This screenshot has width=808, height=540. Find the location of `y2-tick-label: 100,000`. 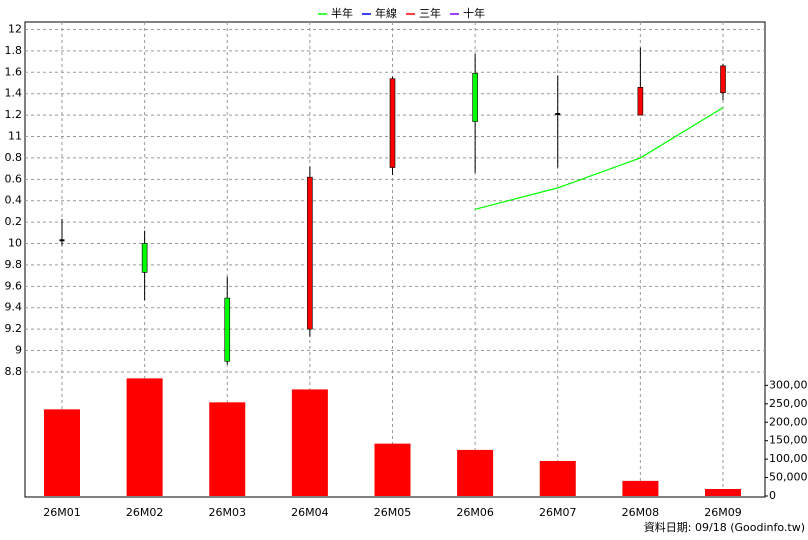

y2-tick-label: 100,000 is located at coordinates (788, 458).